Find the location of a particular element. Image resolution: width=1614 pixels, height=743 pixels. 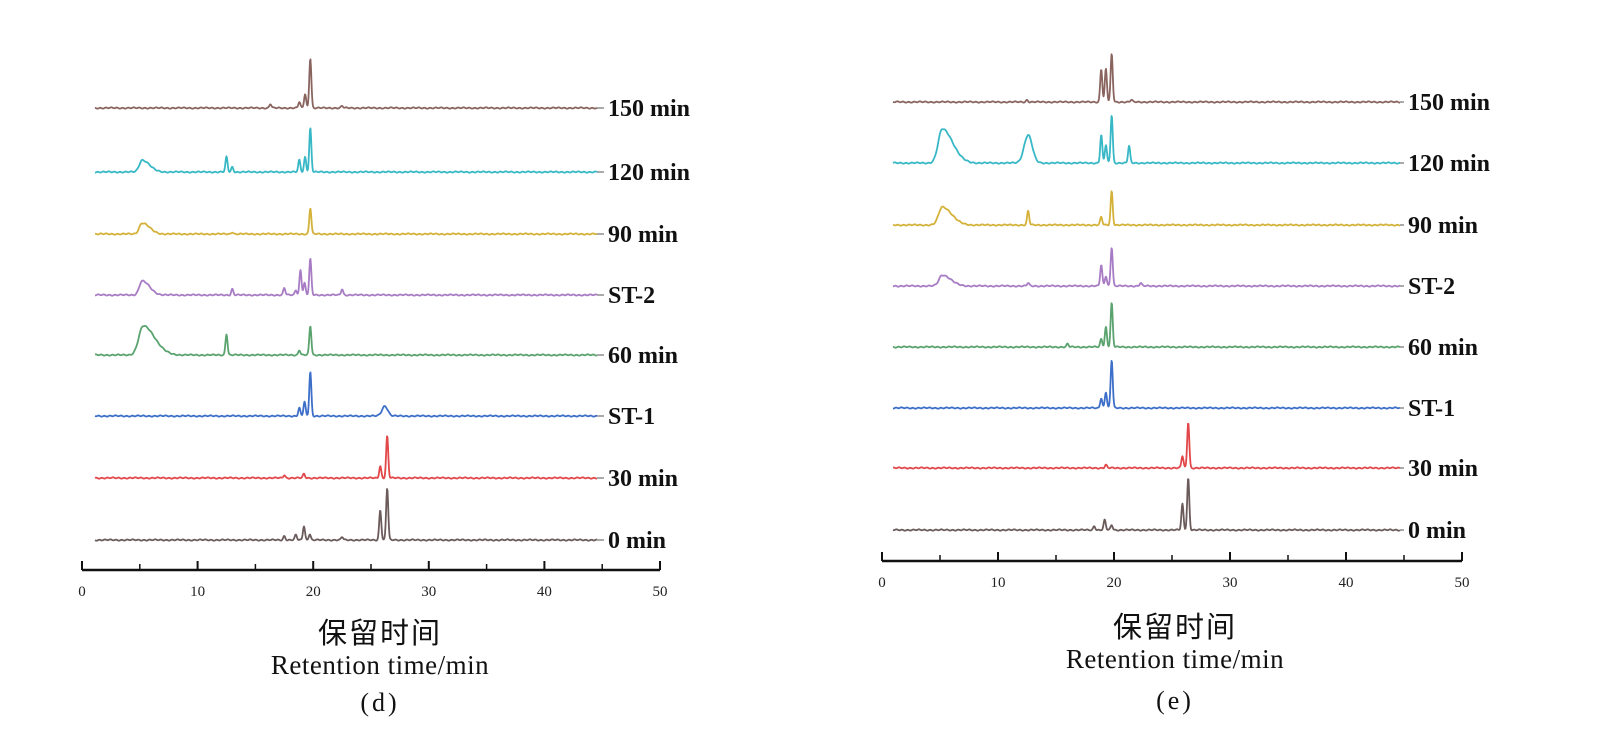

x-tick-label-e: 20 is located at coordinates (1114, 583).